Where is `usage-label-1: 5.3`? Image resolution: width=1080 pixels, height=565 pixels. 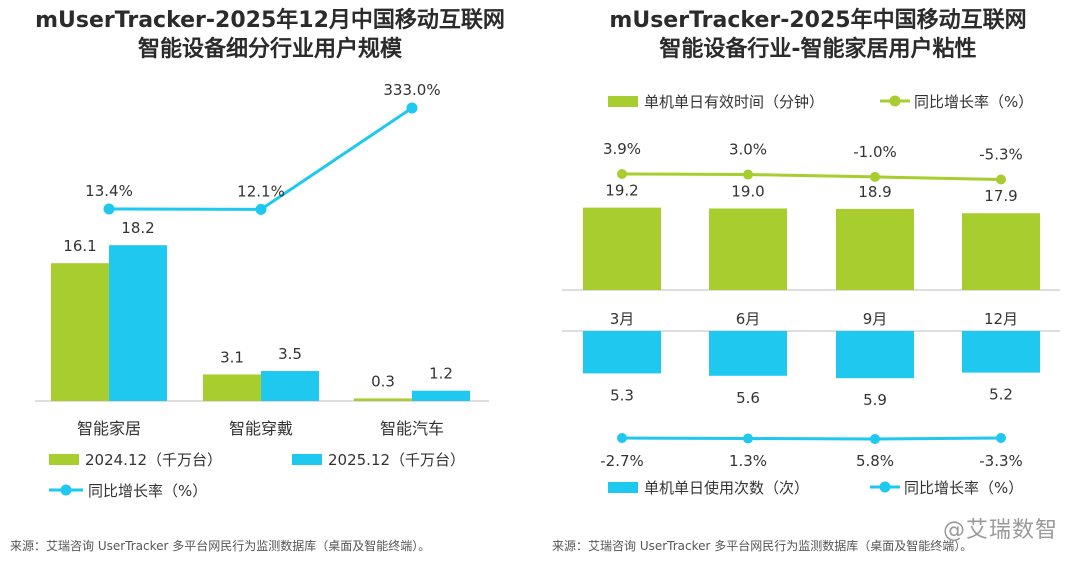
usage-label-1: 5.3 is located at coordinates (622, 395).